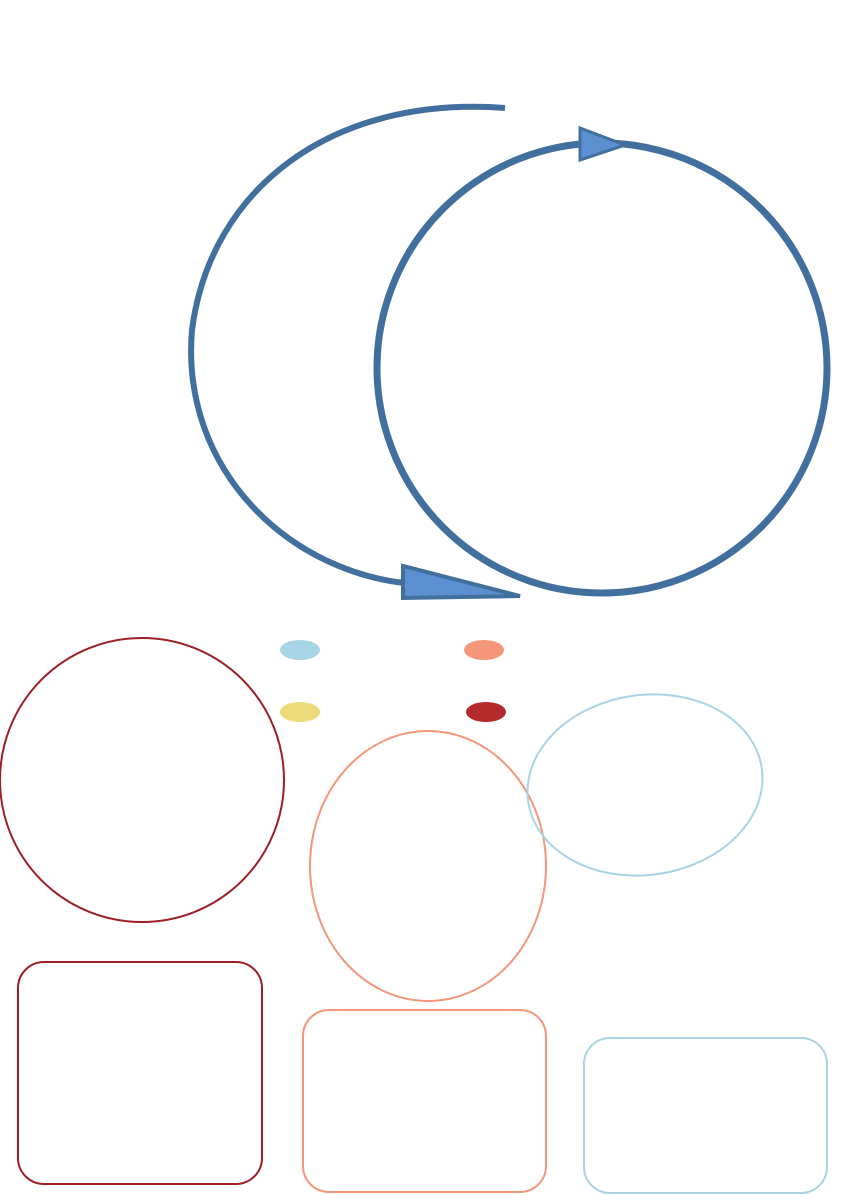  I want to click on group-box-day23, so click(424, 1101).